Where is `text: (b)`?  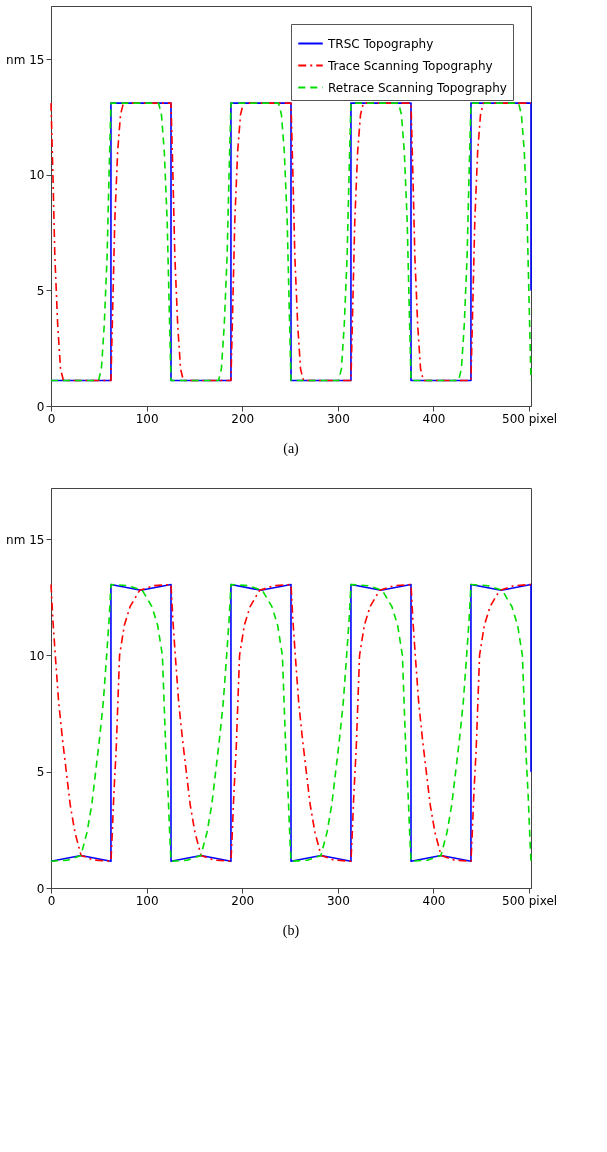 text: (b) is located at coordinates (291, 931).